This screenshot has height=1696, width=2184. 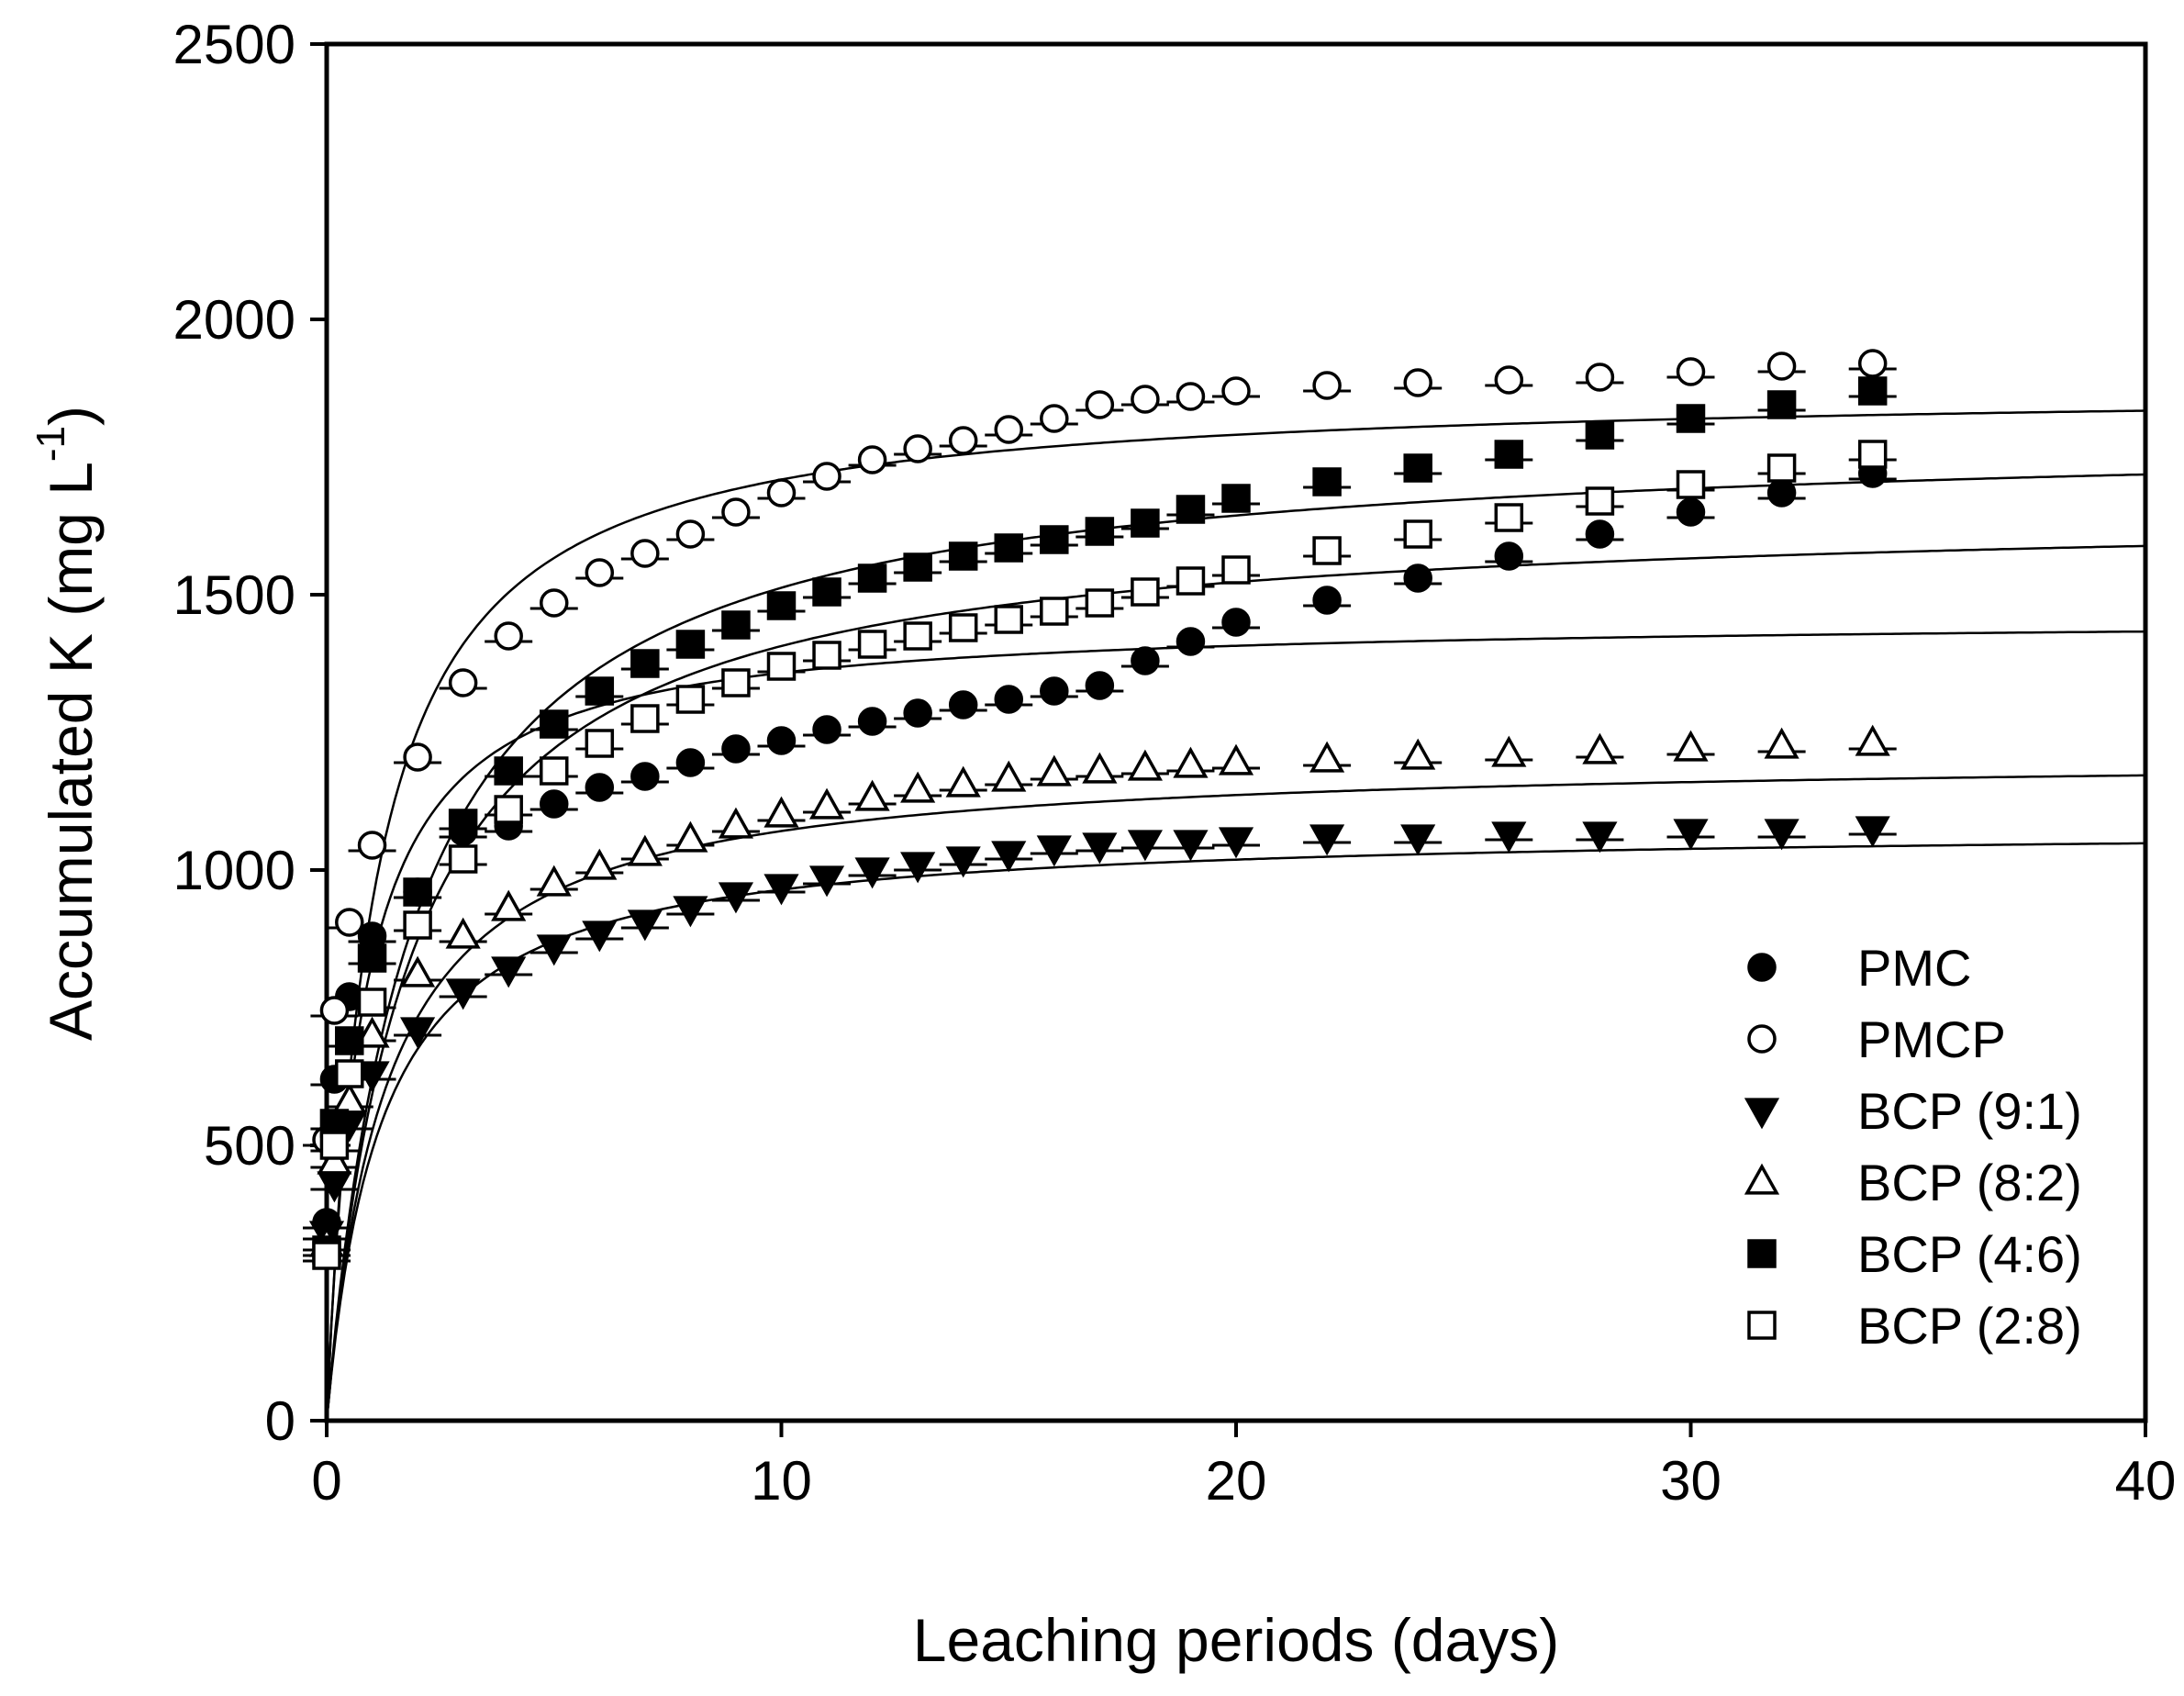 What do you see at coordinates (326, 1481) in the screenshot?
I see `x-tick-label: 0` at bounding box center [326, 1481].